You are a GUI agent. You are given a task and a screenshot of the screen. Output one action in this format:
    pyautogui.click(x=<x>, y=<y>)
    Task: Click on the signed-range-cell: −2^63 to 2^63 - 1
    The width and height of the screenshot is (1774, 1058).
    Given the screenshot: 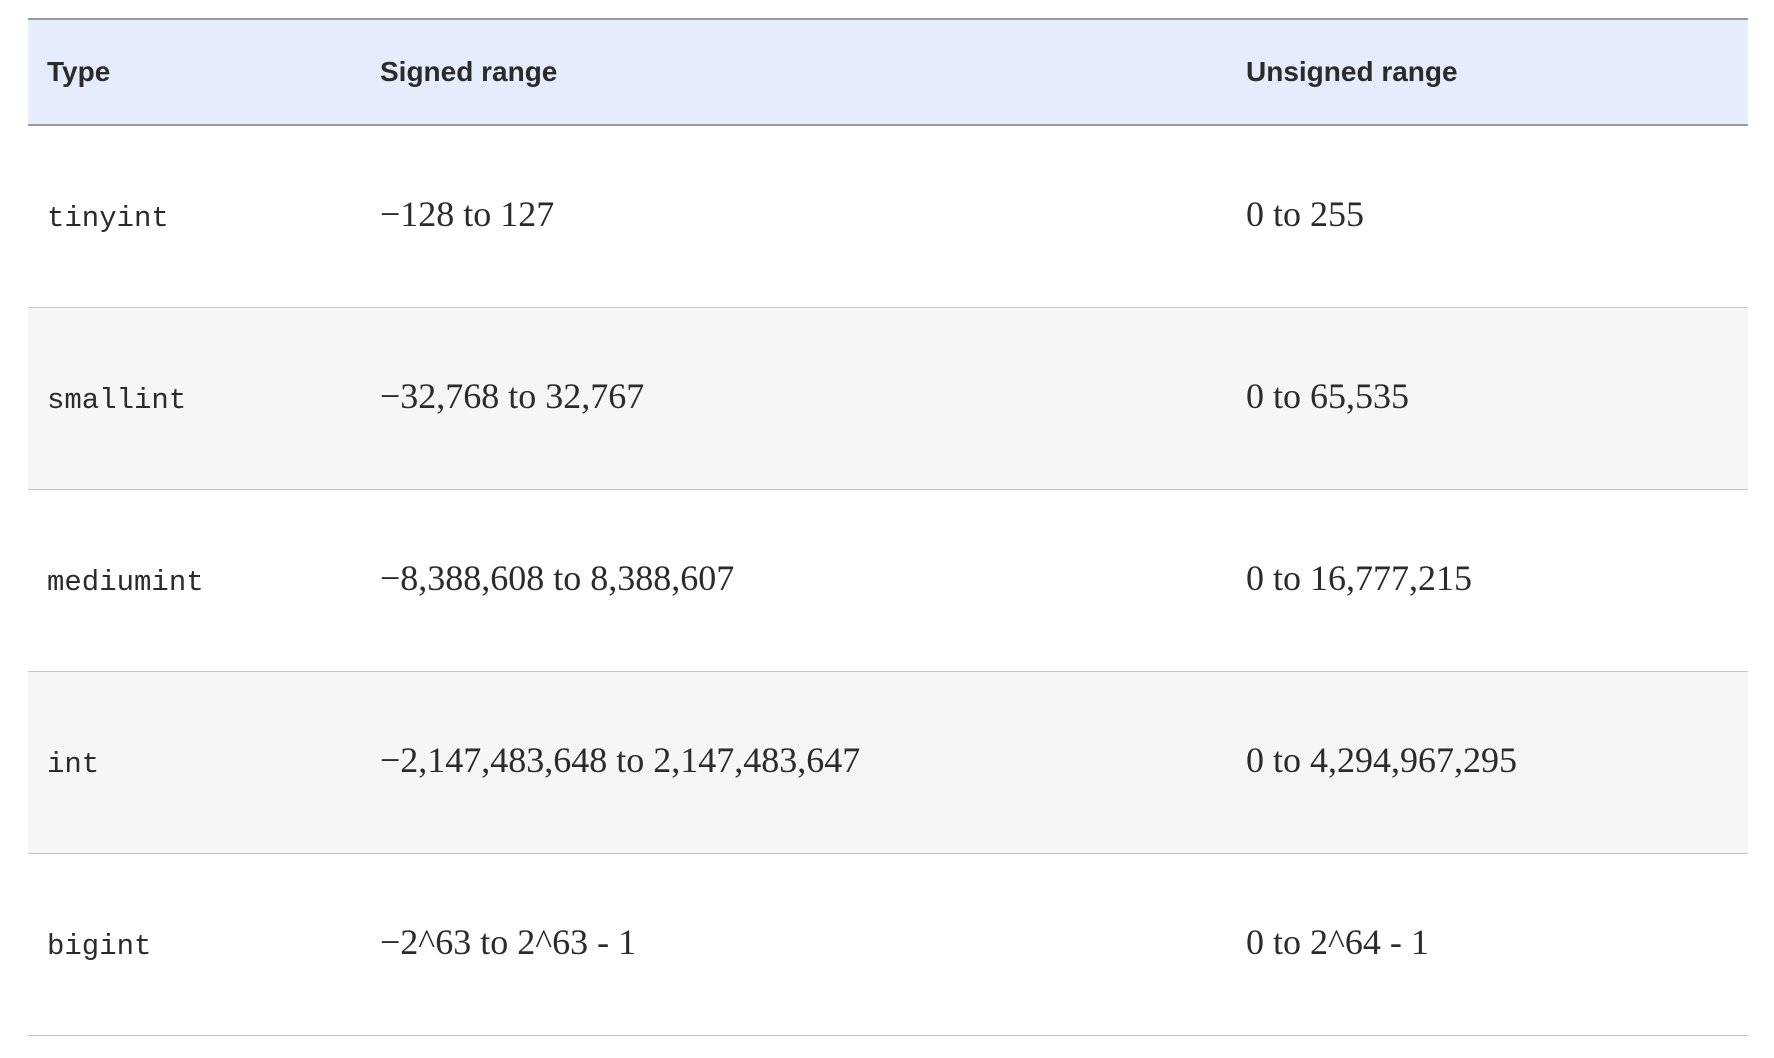 What is the action you would take?
    pyautogui.click(x=794, y=944)
    